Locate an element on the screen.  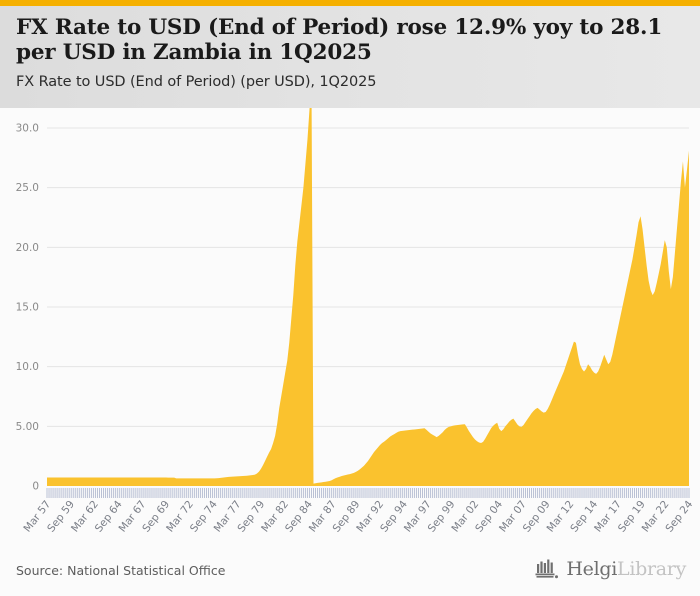
bar-chart-building-icon is located at coordinates (547, 569).